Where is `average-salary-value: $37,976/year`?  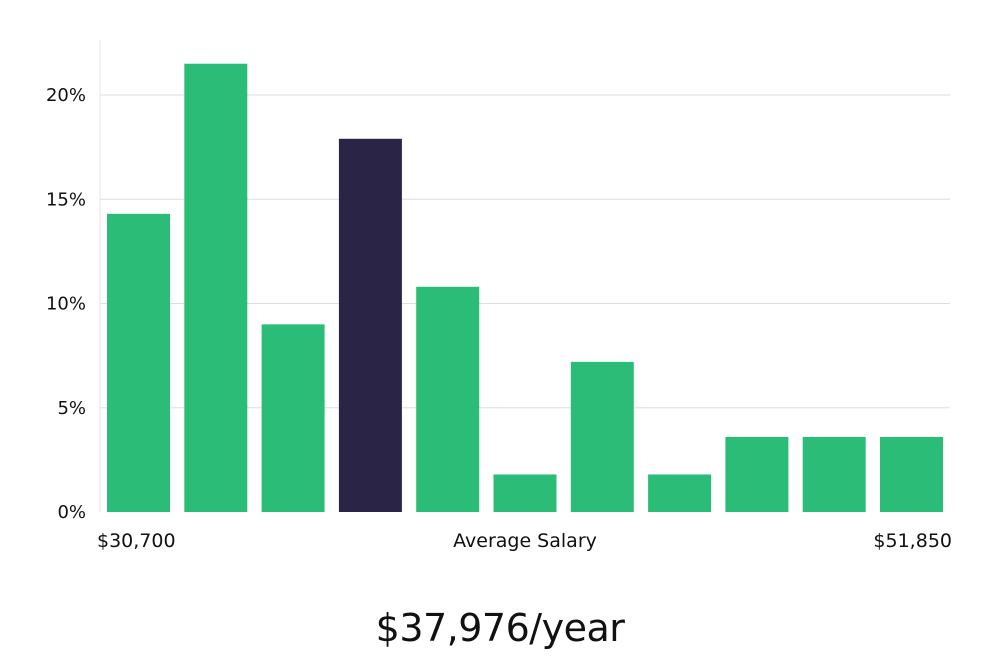 average-salary-value: $37,976/year is located at coordinates (500, 628).